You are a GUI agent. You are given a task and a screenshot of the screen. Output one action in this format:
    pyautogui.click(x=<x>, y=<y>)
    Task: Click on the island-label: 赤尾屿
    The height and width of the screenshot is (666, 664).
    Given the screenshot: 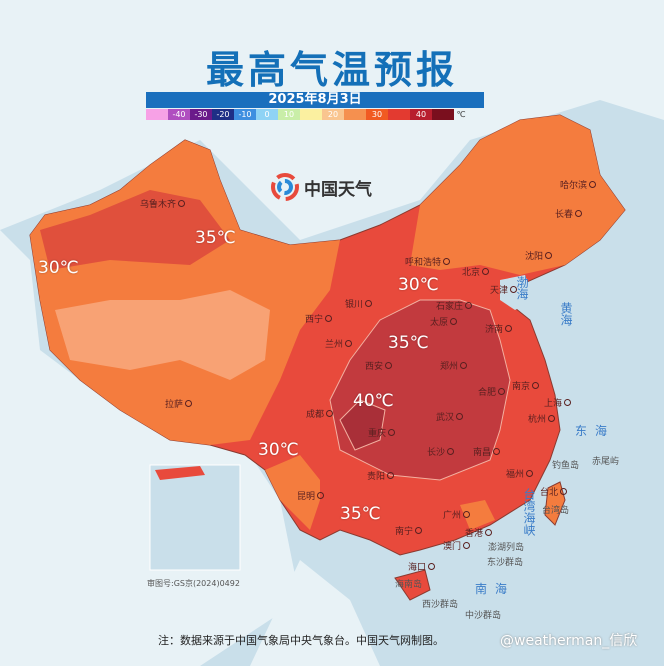 What is the action you would take?
    pyautogui.click(x=606, y=462)
    